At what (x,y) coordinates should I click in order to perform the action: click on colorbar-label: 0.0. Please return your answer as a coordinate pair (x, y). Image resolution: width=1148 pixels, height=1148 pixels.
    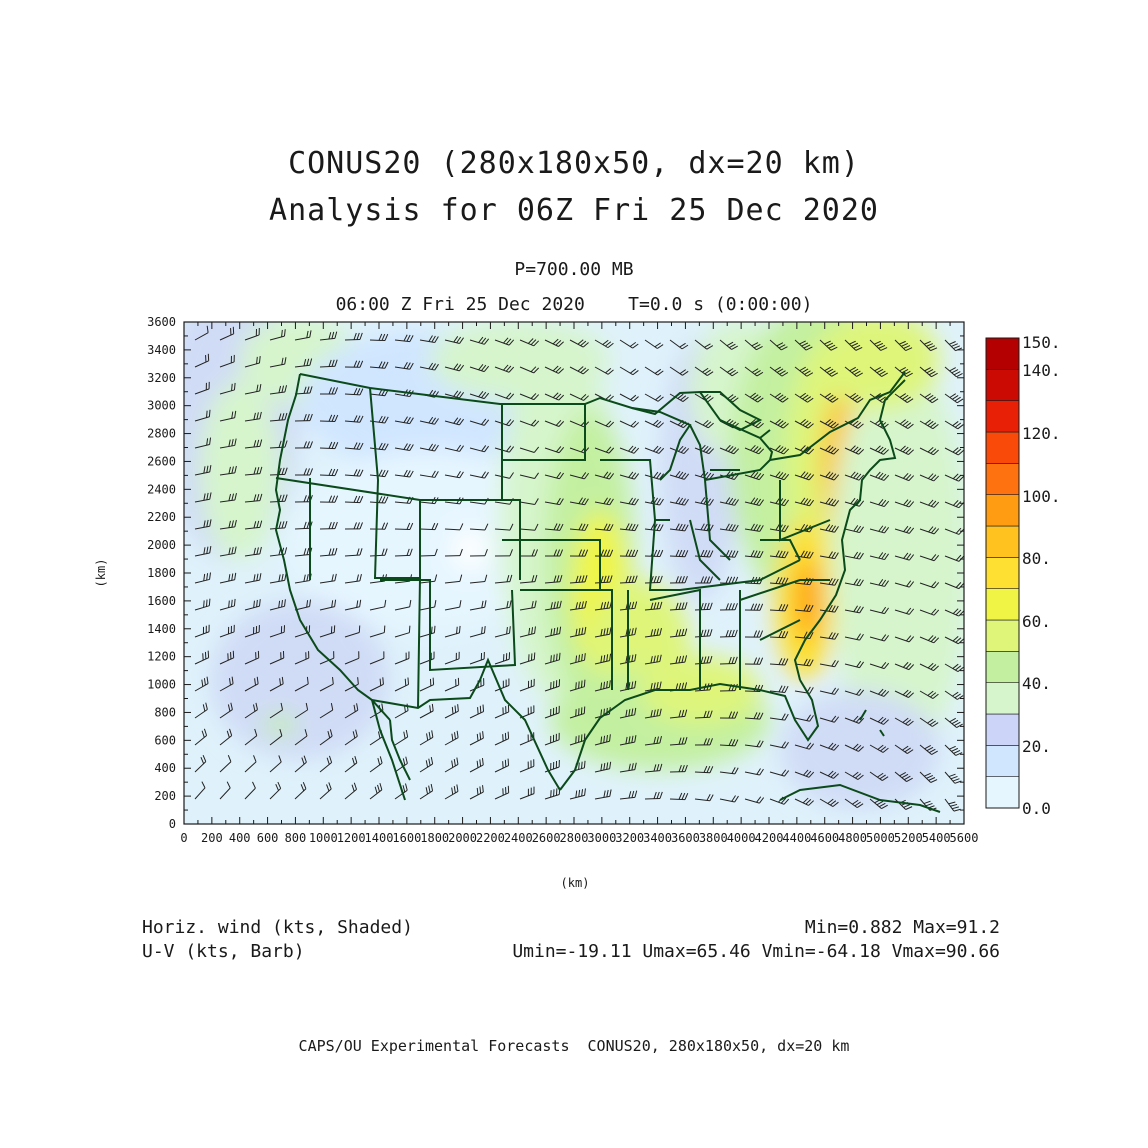
    Looking at the image, I should click on (1036, 808).